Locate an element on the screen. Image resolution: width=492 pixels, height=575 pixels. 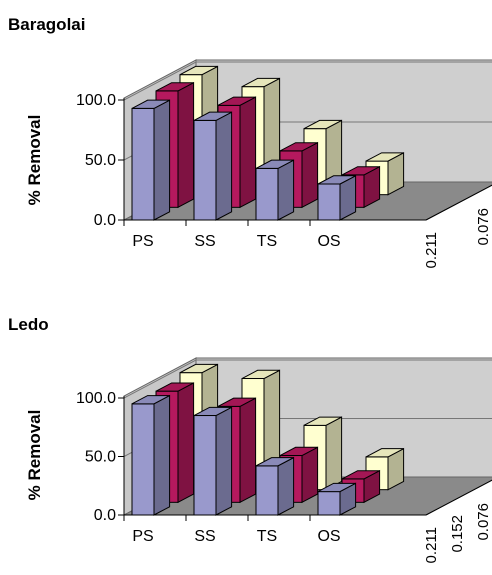
depth-tick-label: 0.152 is located at coordinates (457, 534).